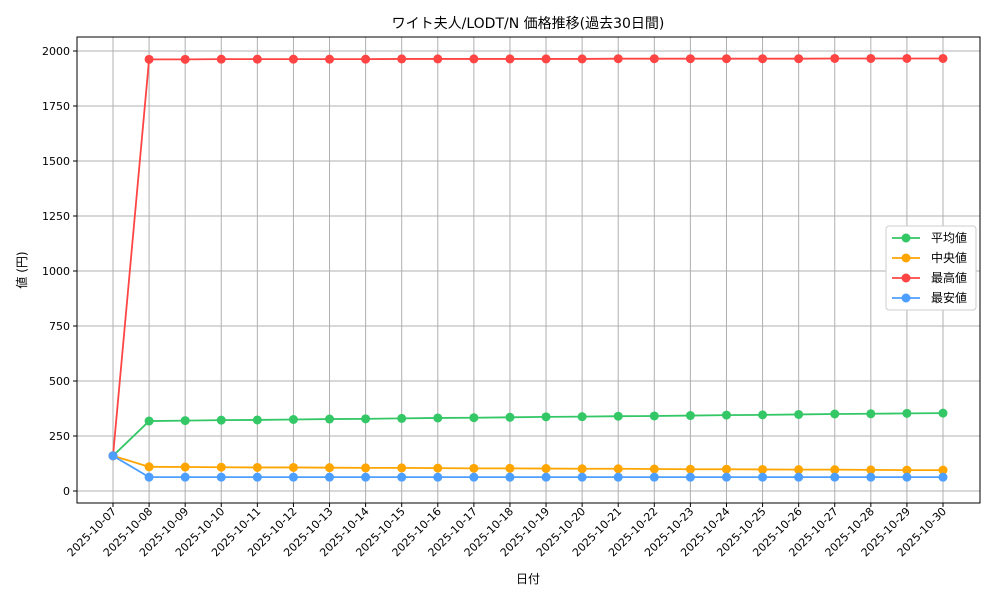  Describe the element at coordinates (56, 161) in the screenshot. I see `y-tick-label: 1500` at that location.